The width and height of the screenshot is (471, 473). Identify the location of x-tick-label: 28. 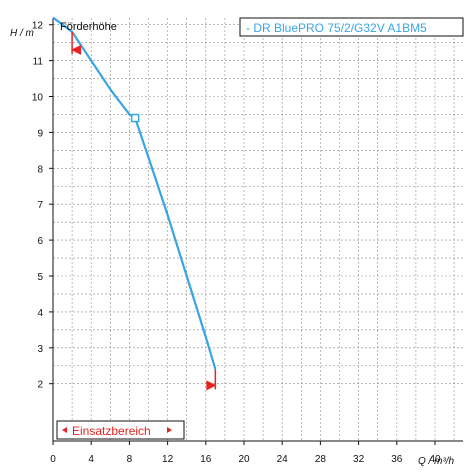
(321, 459).